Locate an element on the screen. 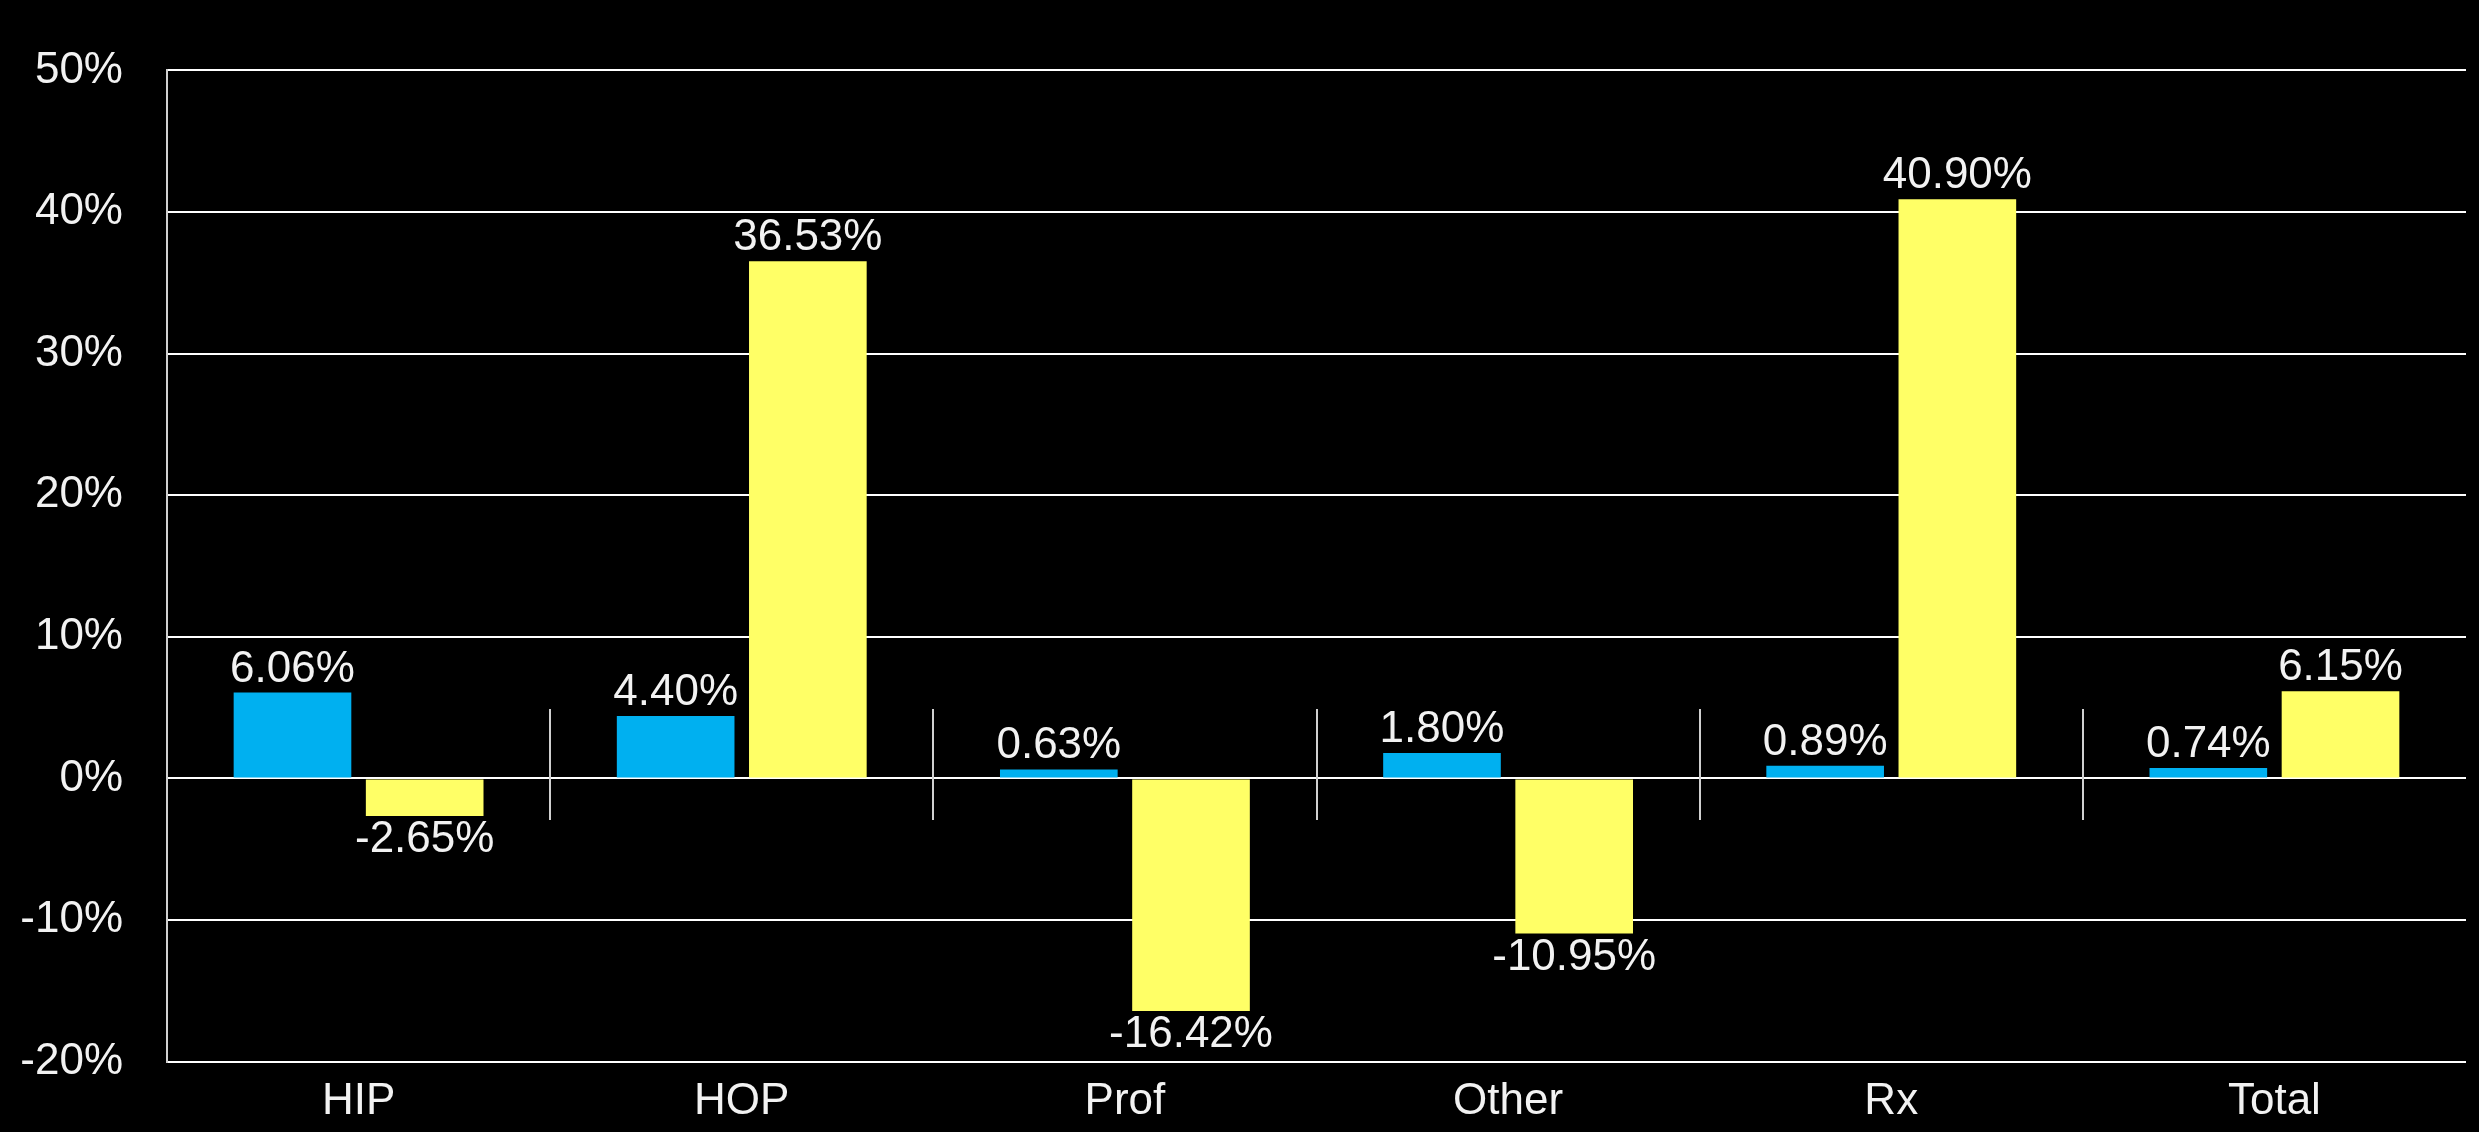 Image resolution: width=2479 pixels, height=1132 pixels. x-tick-label: Other is located at coordinates (1508, 1099).